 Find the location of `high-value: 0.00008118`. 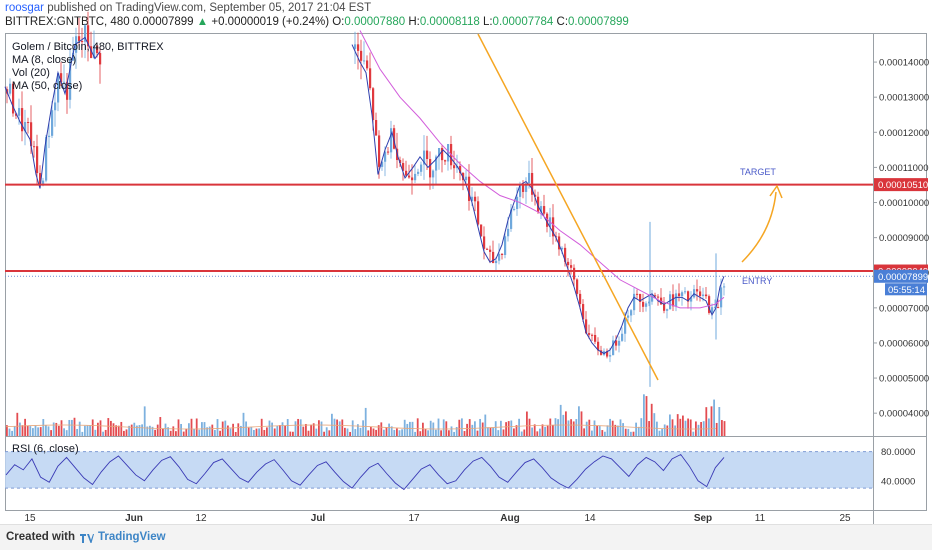

high-value: 0.00008118 is located at coordinates (449, 22).